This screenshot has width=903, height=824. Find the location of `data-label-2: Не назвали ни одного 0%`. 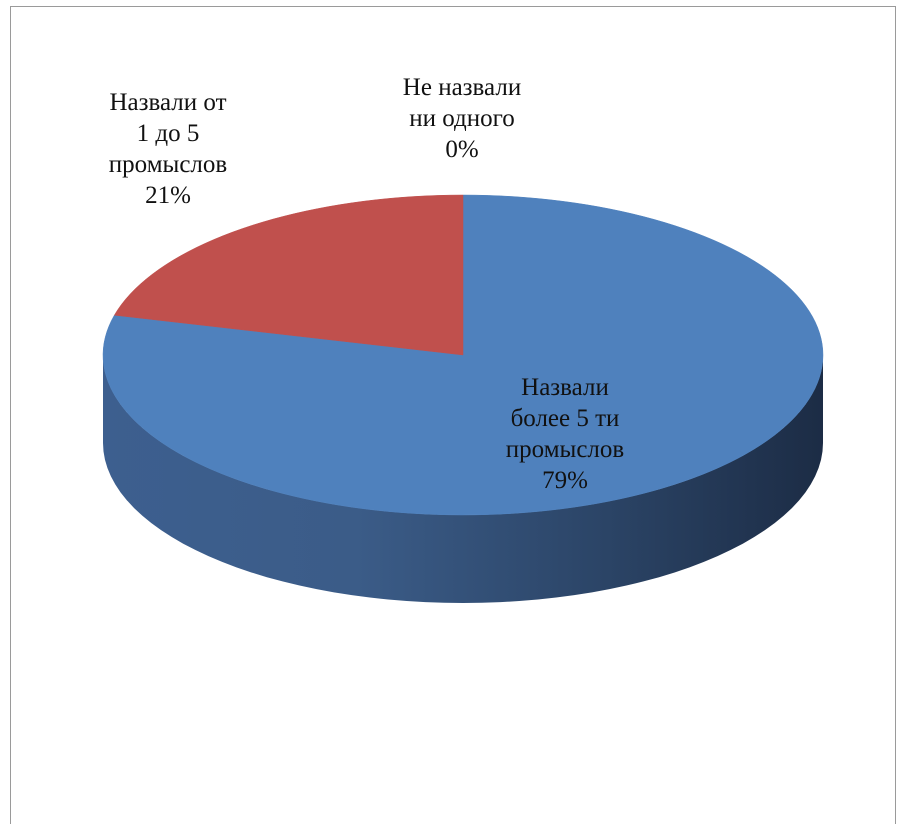

data-label-2: Не назвали ни одного 0% is located at coordinates (462, 118).